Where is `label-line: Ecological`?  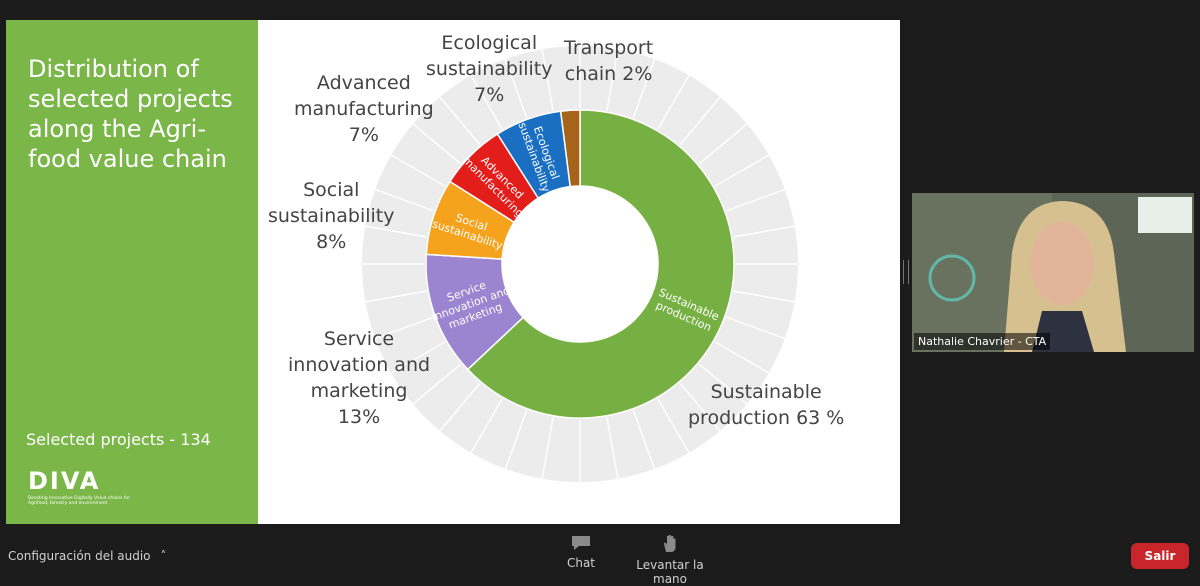
label-line: Ecological is located at coordinates (489, 43).